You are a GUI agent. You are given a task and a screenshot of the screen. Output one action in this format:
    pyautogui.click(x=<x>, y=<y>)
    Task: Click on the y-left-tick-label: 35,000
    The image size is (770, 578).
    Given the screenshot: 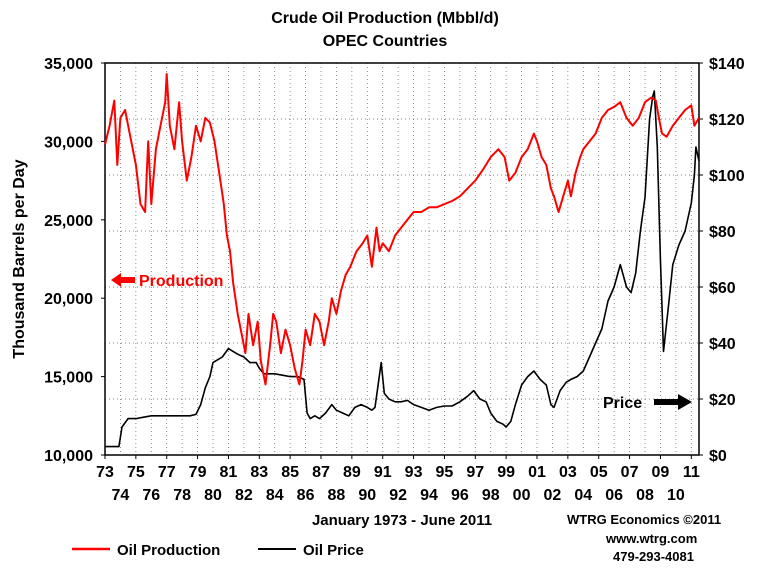 What is the action you would take?
    pyautogui.click(x=68, y=64)
    